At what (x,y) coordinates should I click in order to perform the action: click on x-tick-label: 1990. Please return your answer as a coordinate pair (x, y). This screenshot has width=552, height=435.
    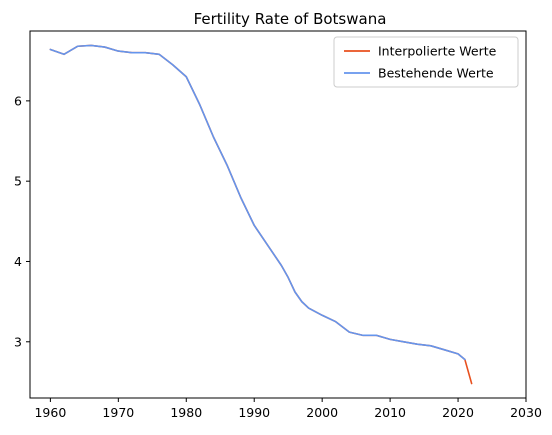
    Looking at the image, I should click on (254, 412).